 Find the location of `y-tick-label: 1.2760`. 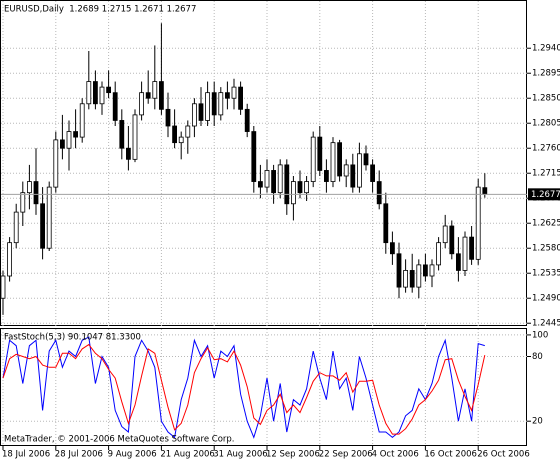

y-tick-label: 1.2760 is located at coordinates (546, 149).